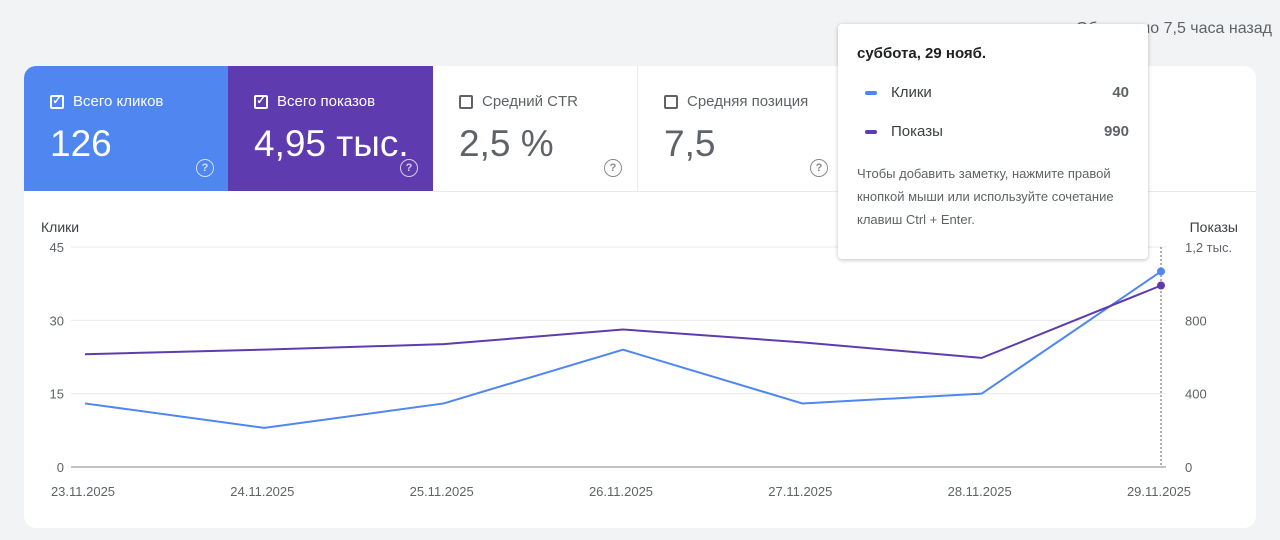 The height and width of the screenshot is (540, 1280). Describe the element at coordinates (1161, 285) in the screenshot. I see `data-point-impressions` at that location.